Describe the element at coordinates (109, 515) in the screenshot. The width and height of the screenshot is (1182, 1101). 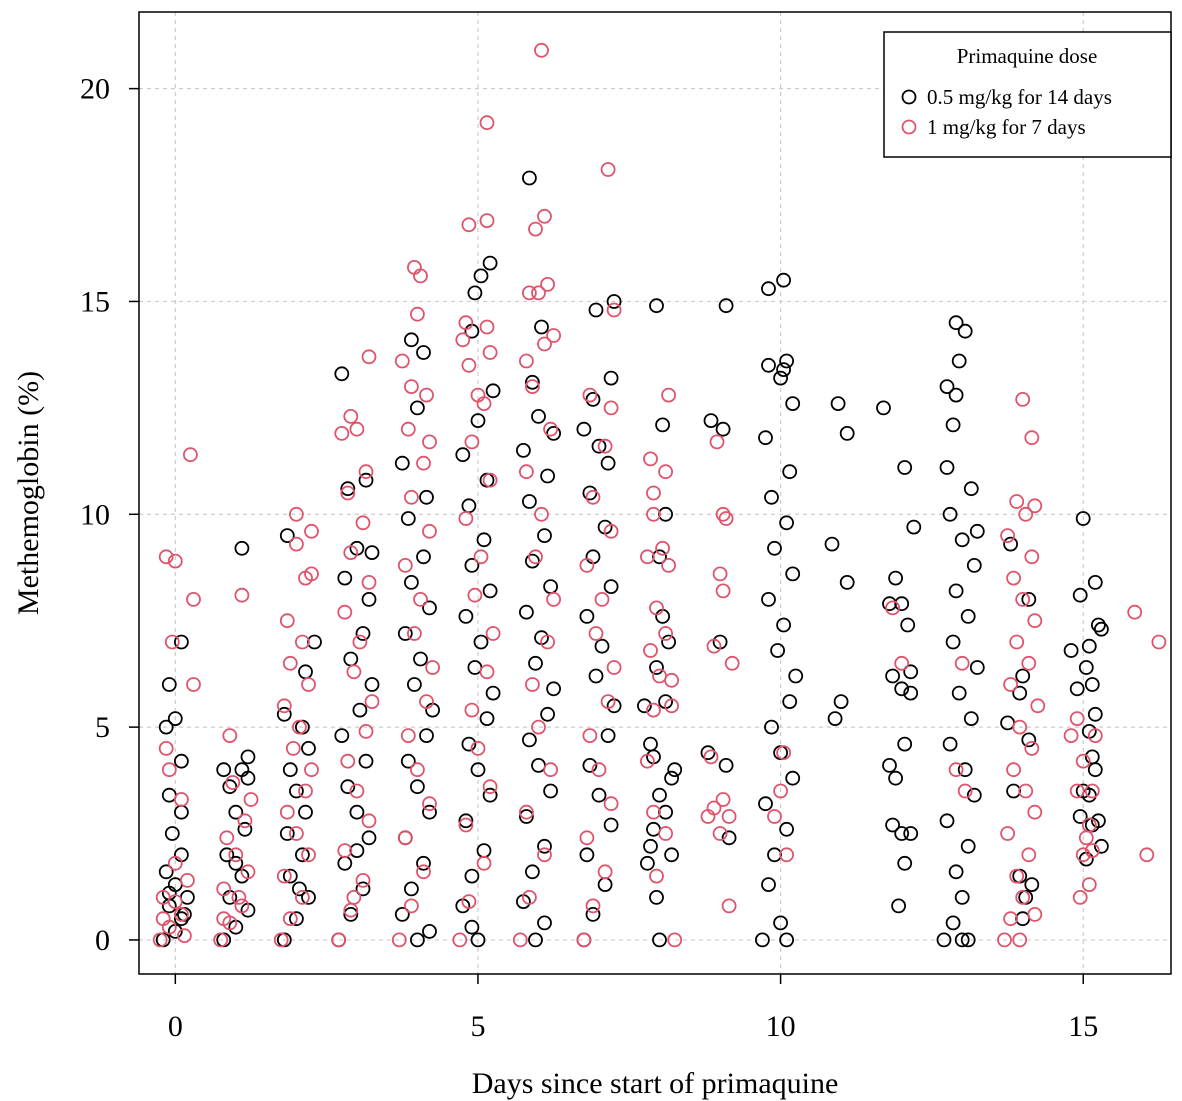
I see `y-axis-ticks: 0 5 10 15 20` at that location.